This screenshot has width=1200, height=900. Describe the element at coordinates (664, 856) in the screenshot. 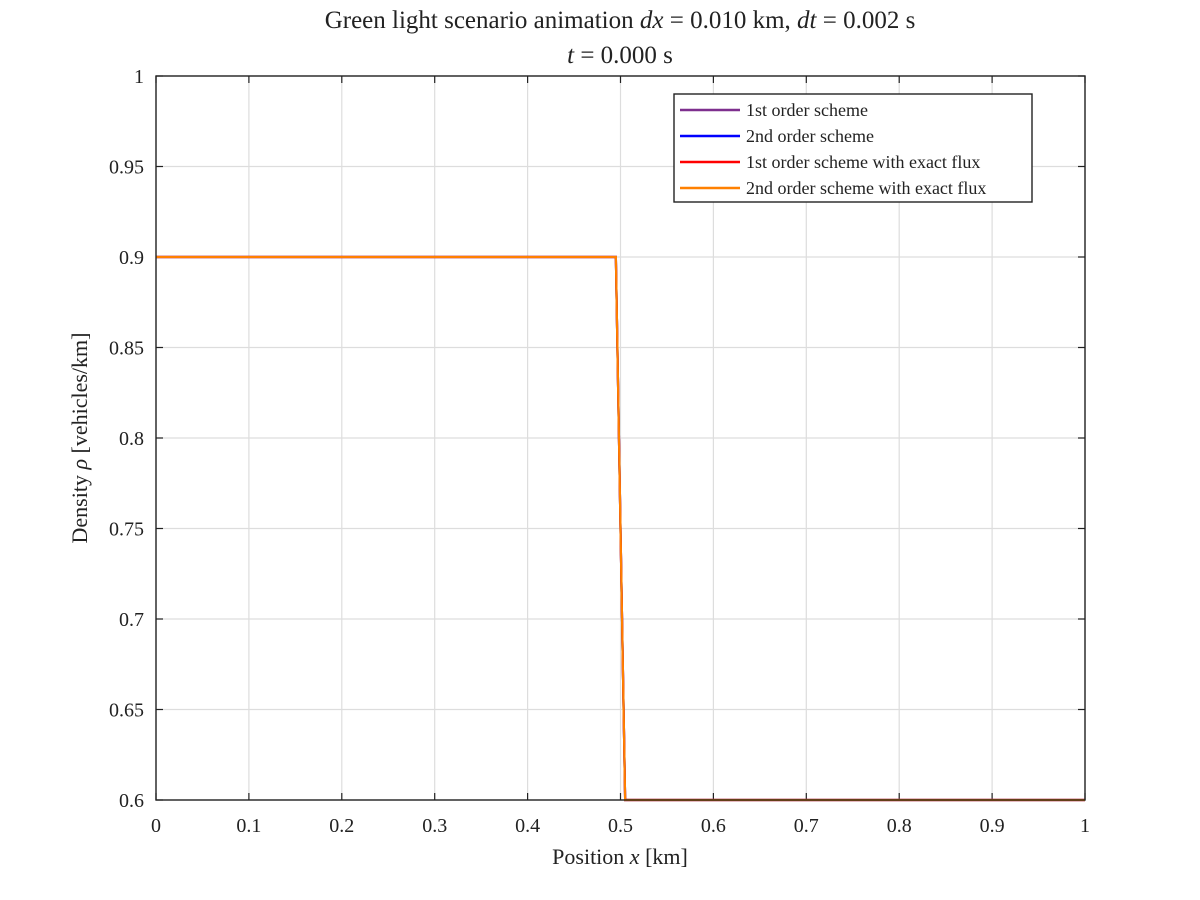

I see `x-axis-label-suffix: [km]` at that location.